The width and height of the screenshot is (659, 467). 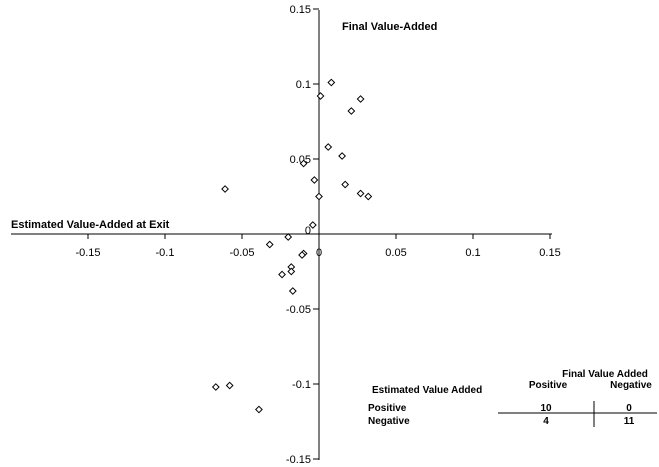 I want to click on y-tick-label: -0.15, so click(x=298, y=460).